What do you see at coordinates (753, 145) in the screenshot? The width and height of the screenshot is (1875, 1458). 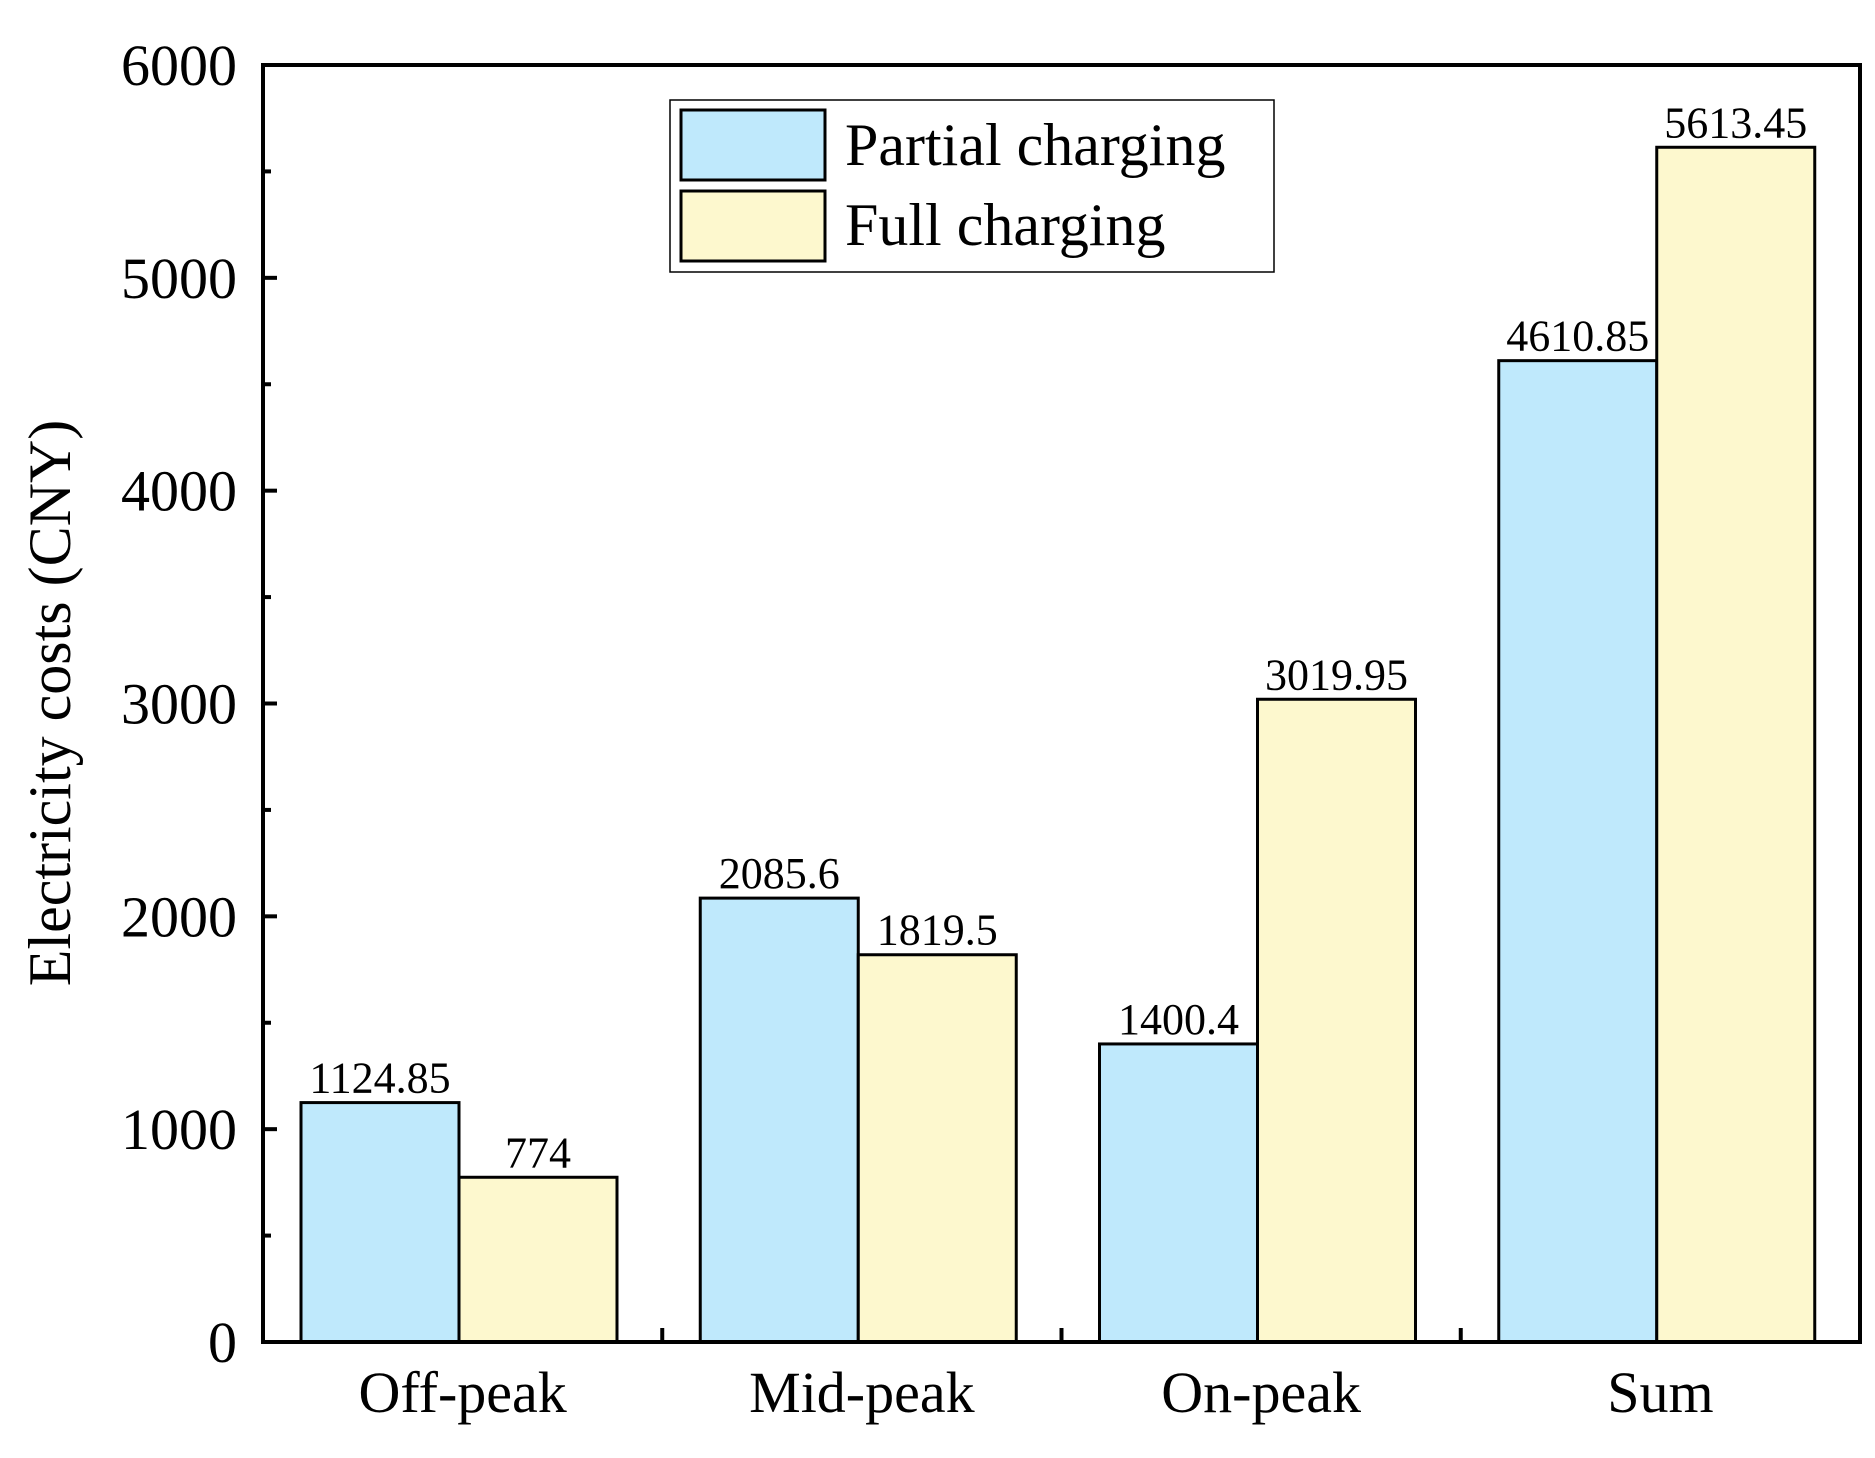 I see `legend-swatch-partial-charging` at bounding box center [753, 145].